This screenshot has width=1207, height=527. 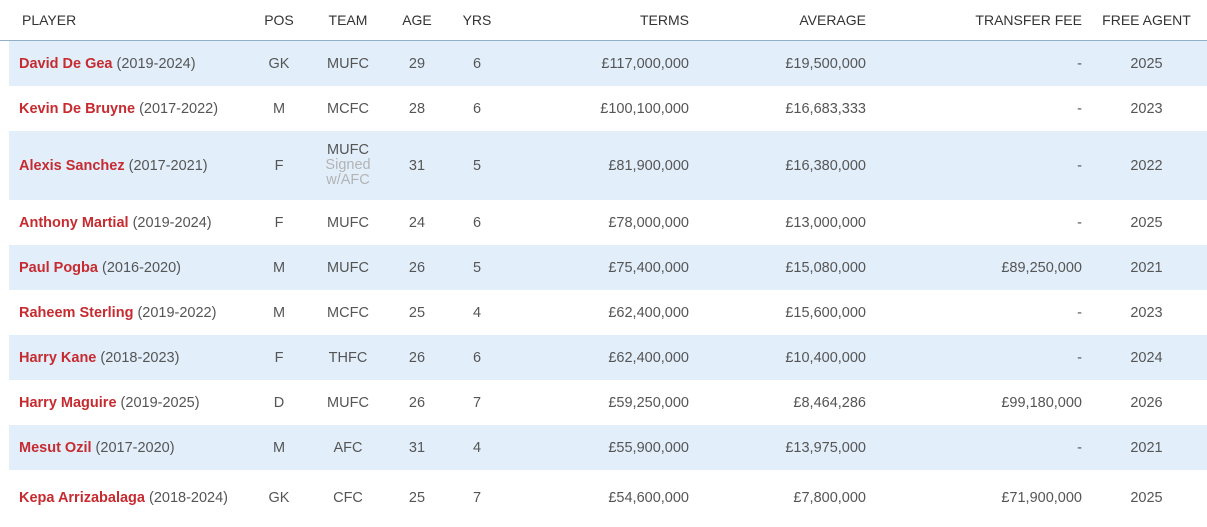 I want to click on average-cell: £13,975,000, so click(x=825, y=447).